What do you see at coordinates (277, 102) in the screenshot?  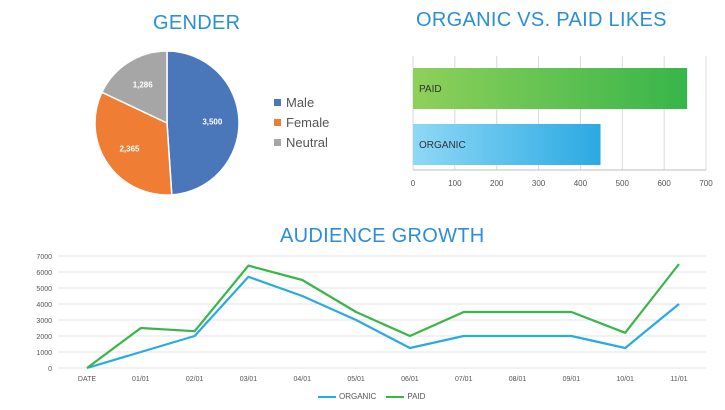 I see `legend-swatch-male` at bounding box center [277, 102].